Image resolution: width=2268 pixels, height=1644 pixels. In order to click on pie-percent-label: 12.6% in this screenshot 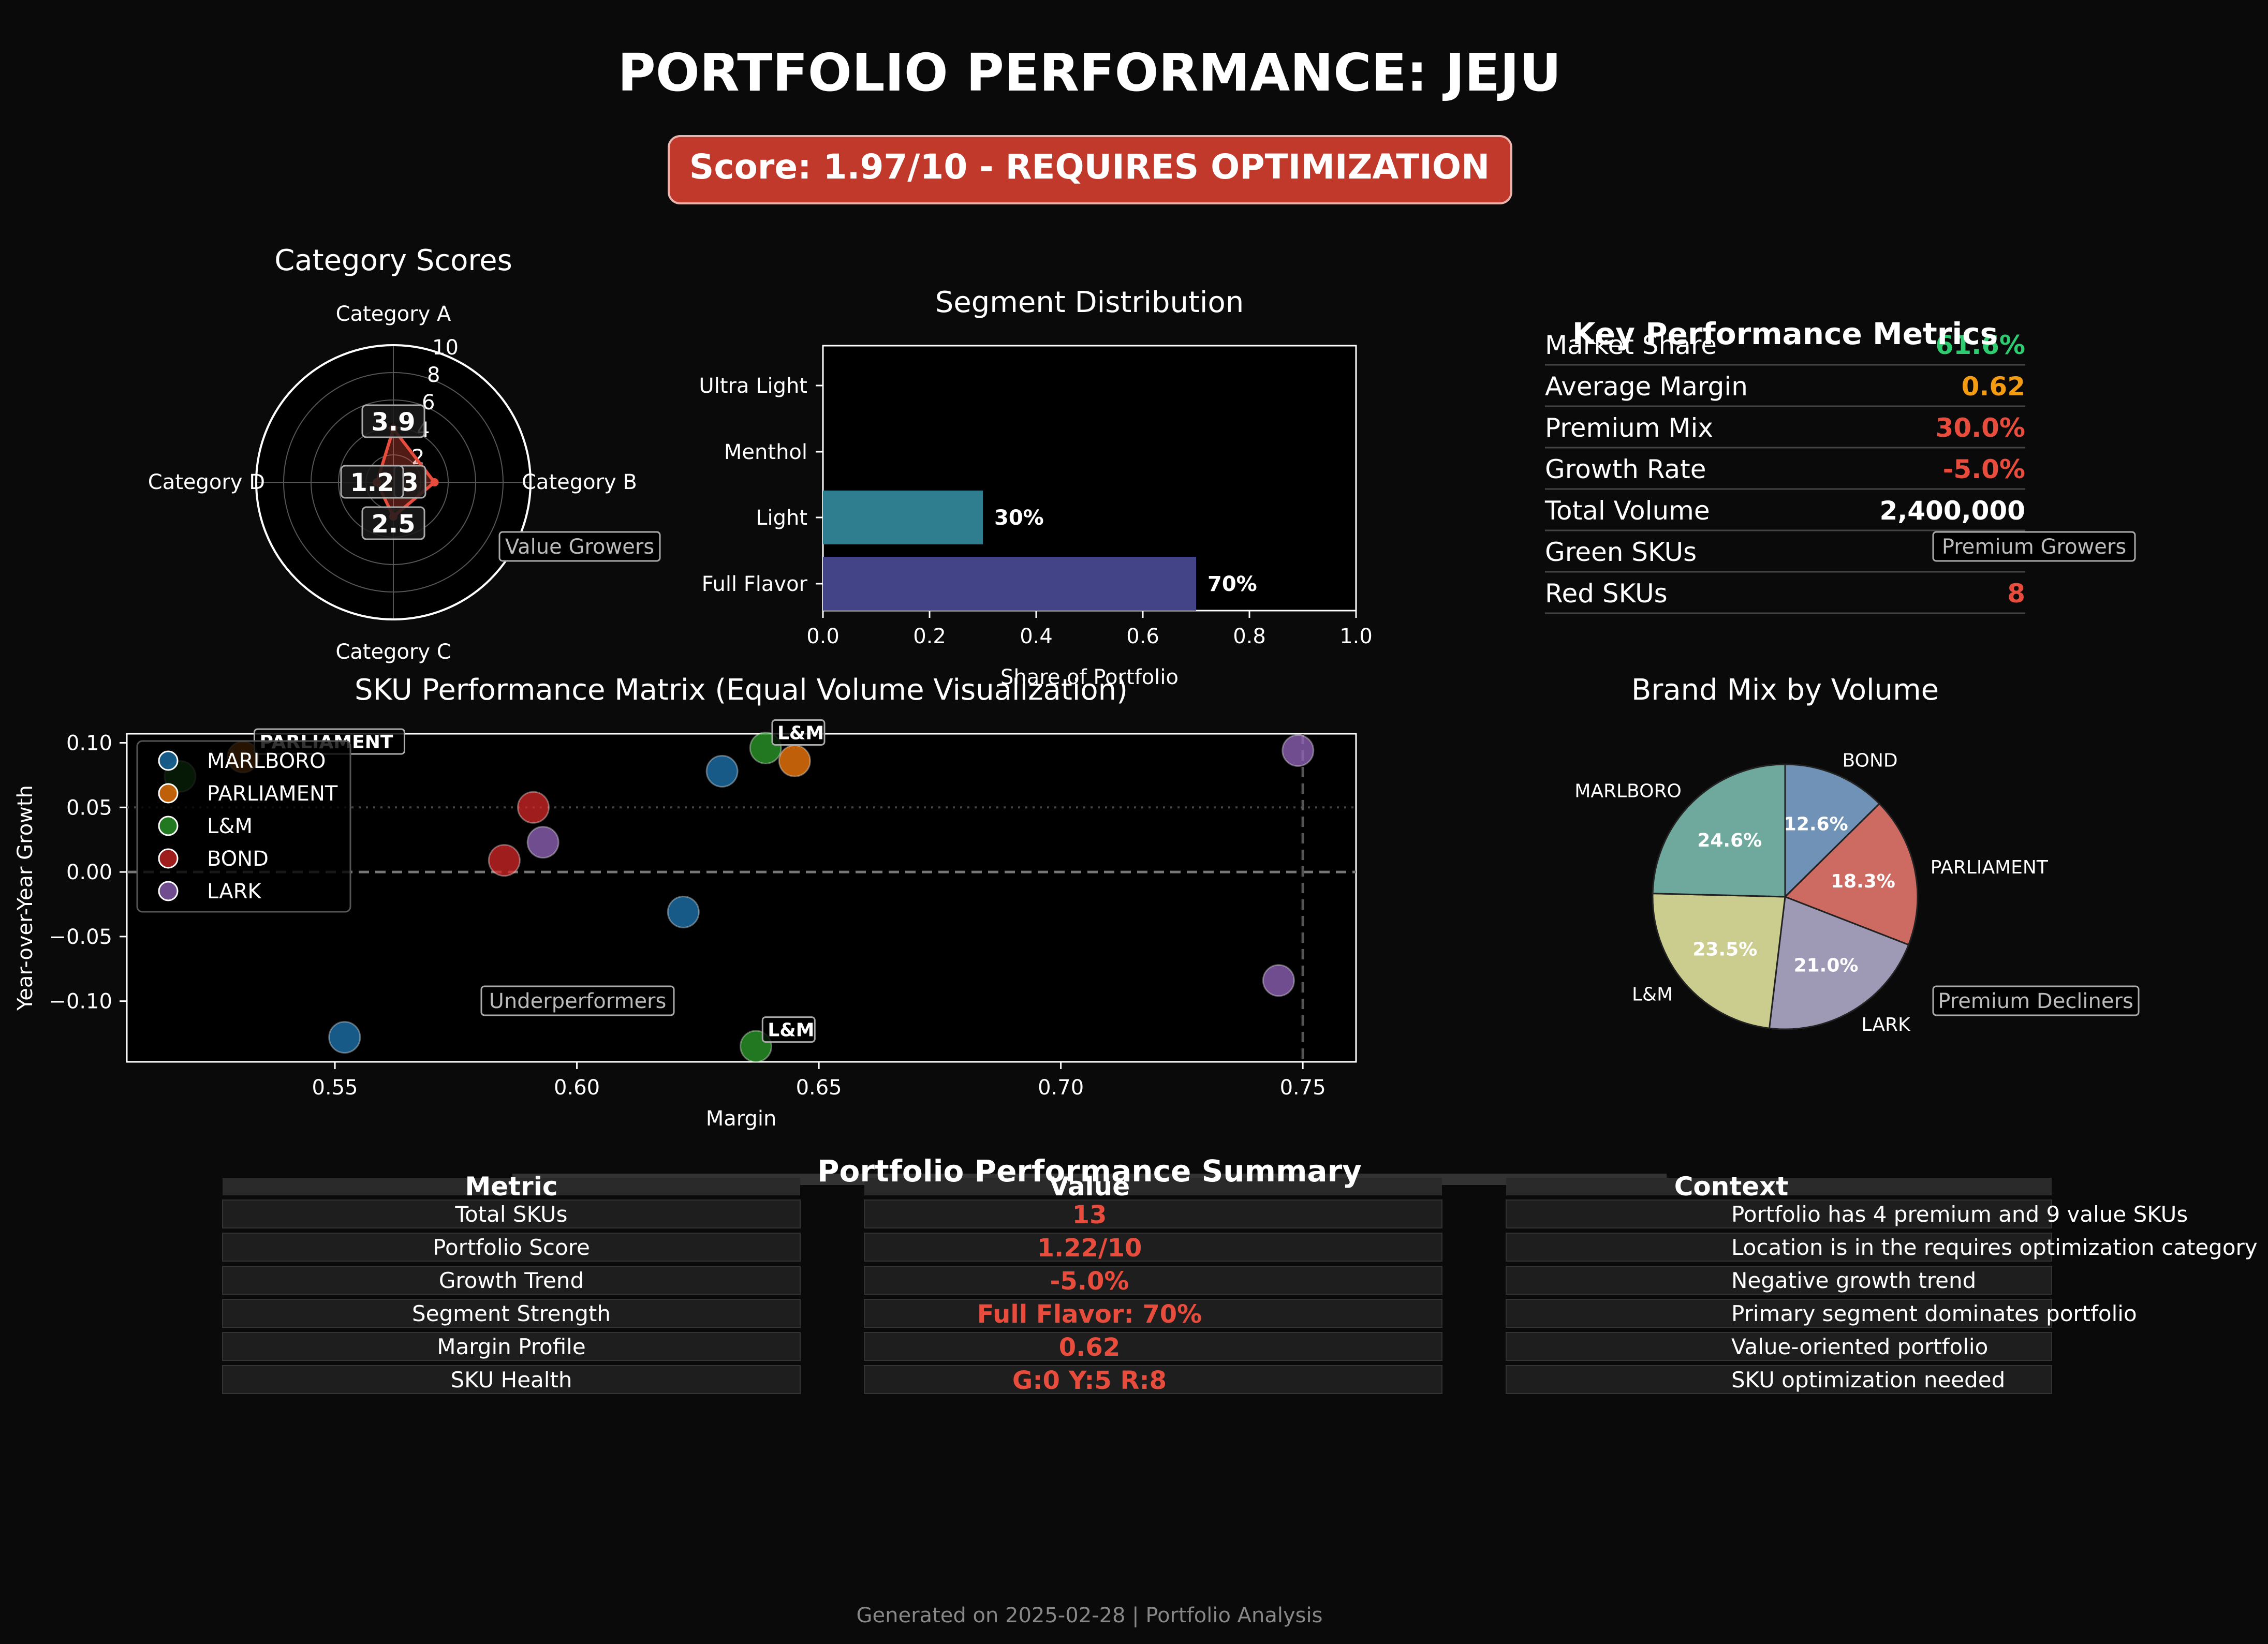, I will do `click(1816, 824)`.